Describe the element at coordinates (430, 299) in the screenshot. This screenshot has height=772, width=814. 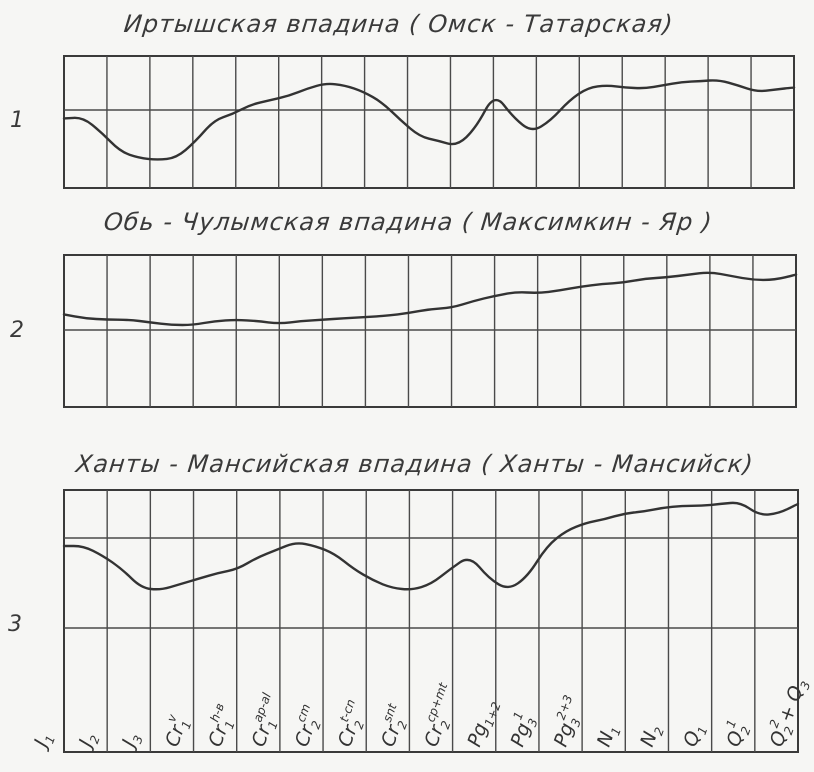
I see `panel-2-profile-curve` at that location.